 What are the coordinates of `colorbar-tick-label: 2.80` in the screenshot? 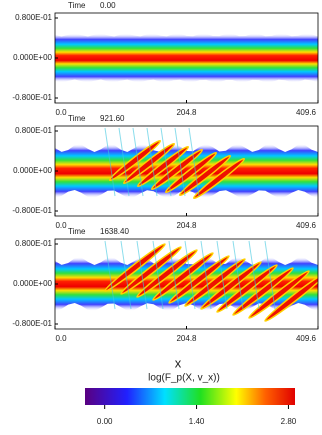 It's located at (289, 421).